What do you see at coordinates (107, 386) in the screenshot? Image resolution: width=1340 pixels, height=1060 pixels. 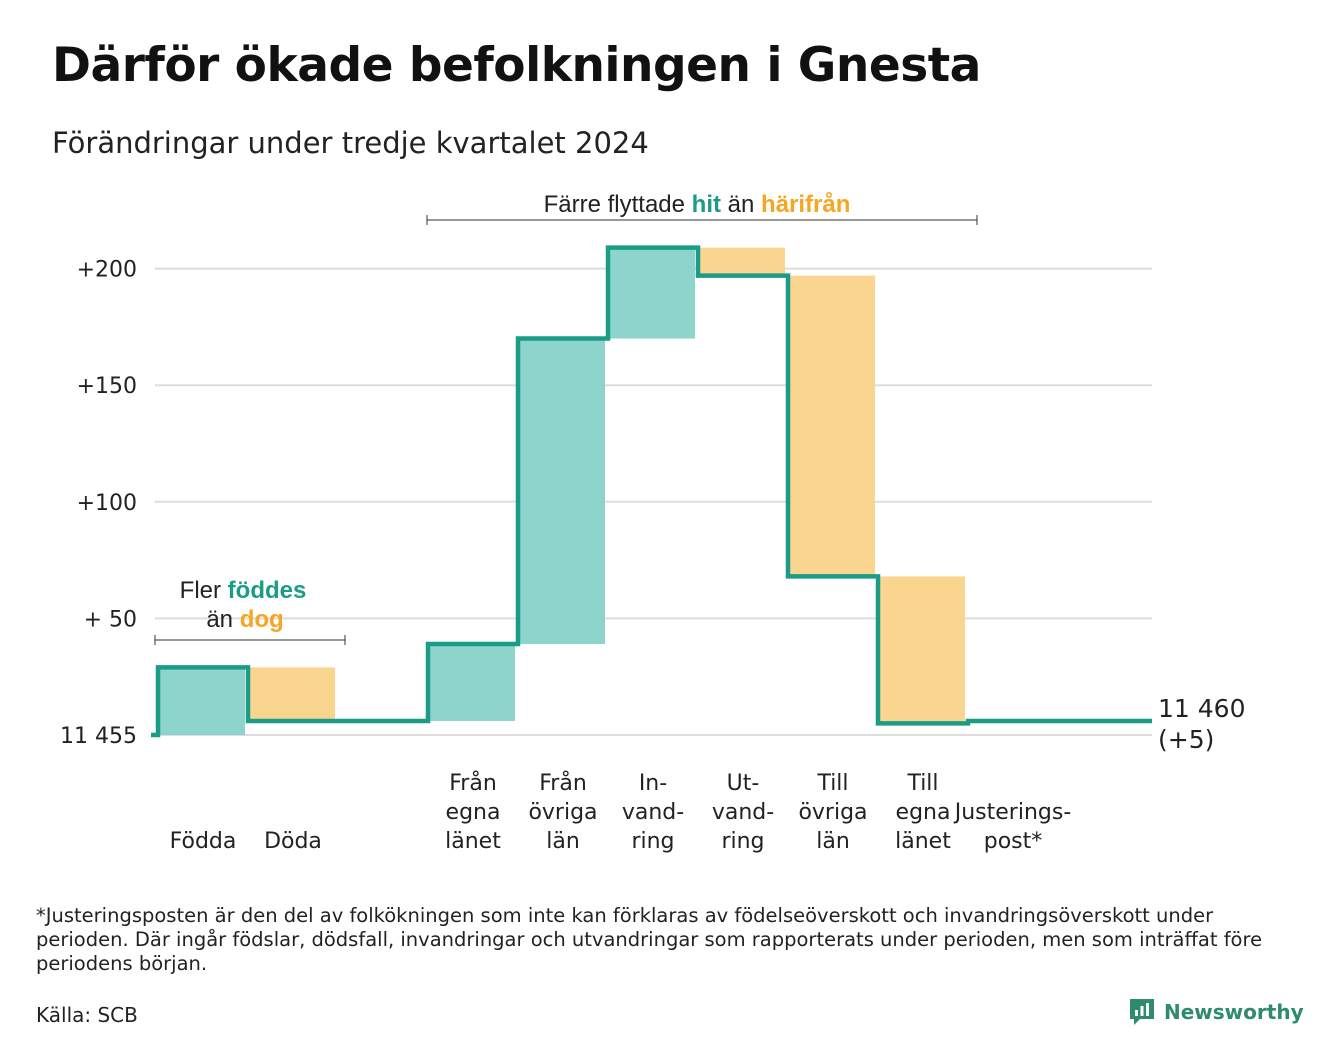 I see `y-tick-label: +150` at bounding box center [107, 386].